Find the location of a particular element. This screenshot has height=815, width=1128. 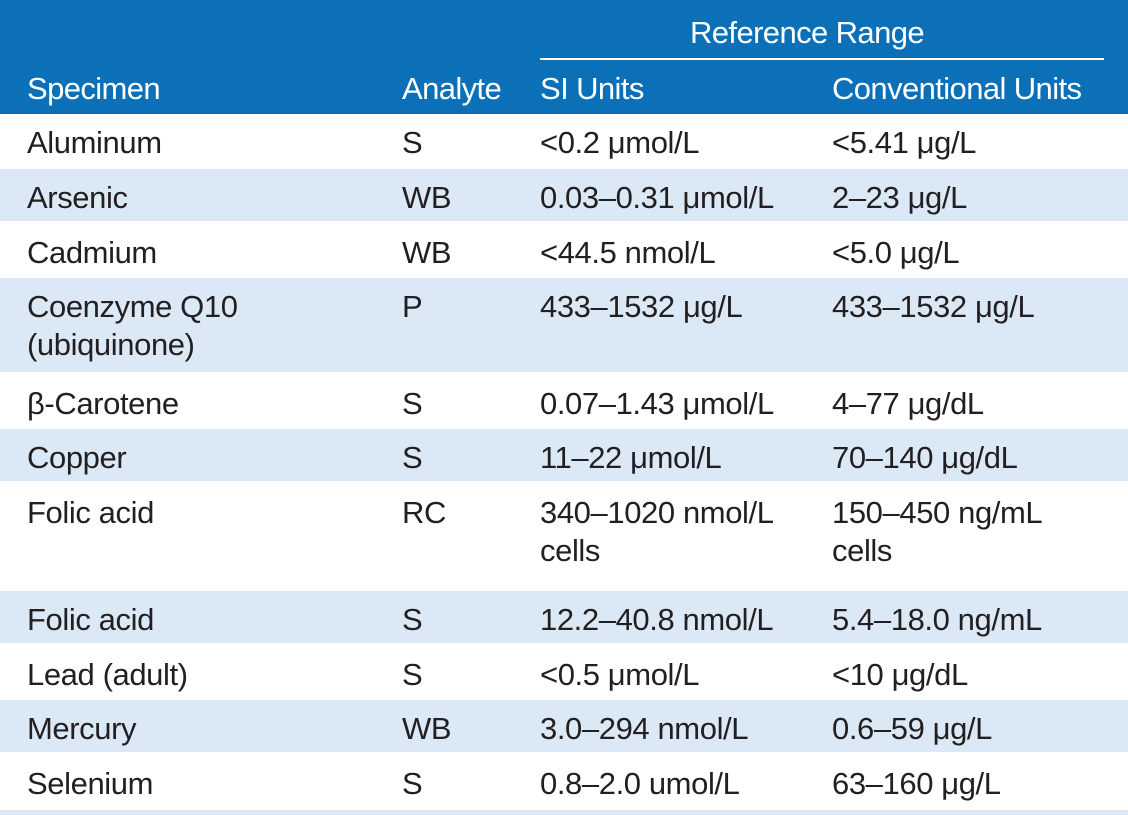

si-units-cell: 340–1020 nmol/L cells is located at coordinates (657, 532).